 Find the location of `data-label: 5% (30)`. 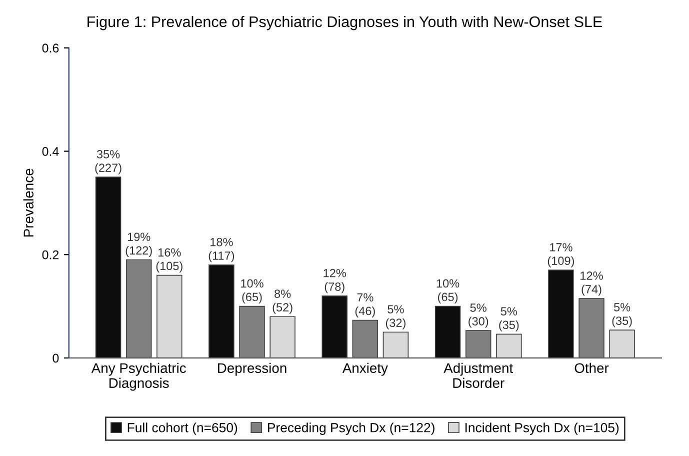

data-label: 5% (30) is located at coordinates (478, 316).